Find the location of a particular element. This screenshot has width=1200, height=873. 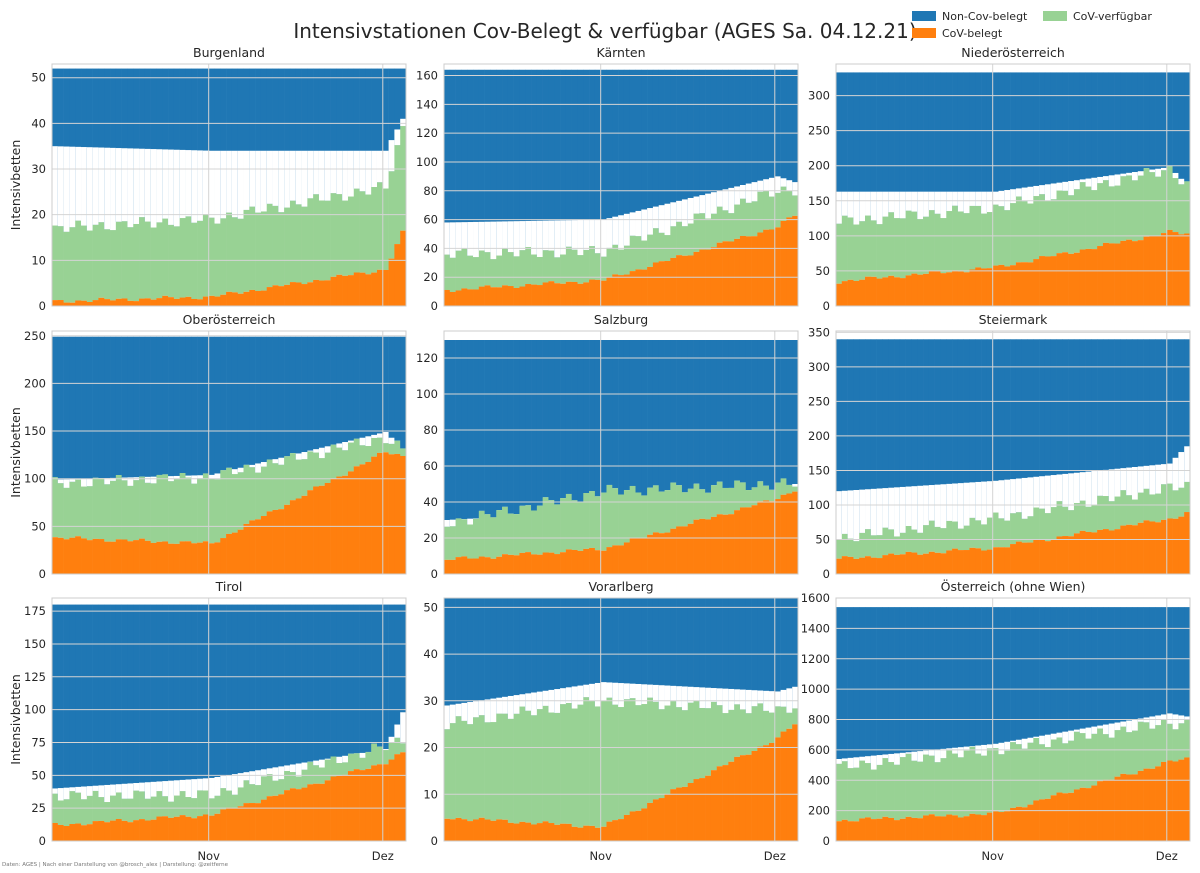

x-tick-label: Nov is located at coordinates (992, 856).